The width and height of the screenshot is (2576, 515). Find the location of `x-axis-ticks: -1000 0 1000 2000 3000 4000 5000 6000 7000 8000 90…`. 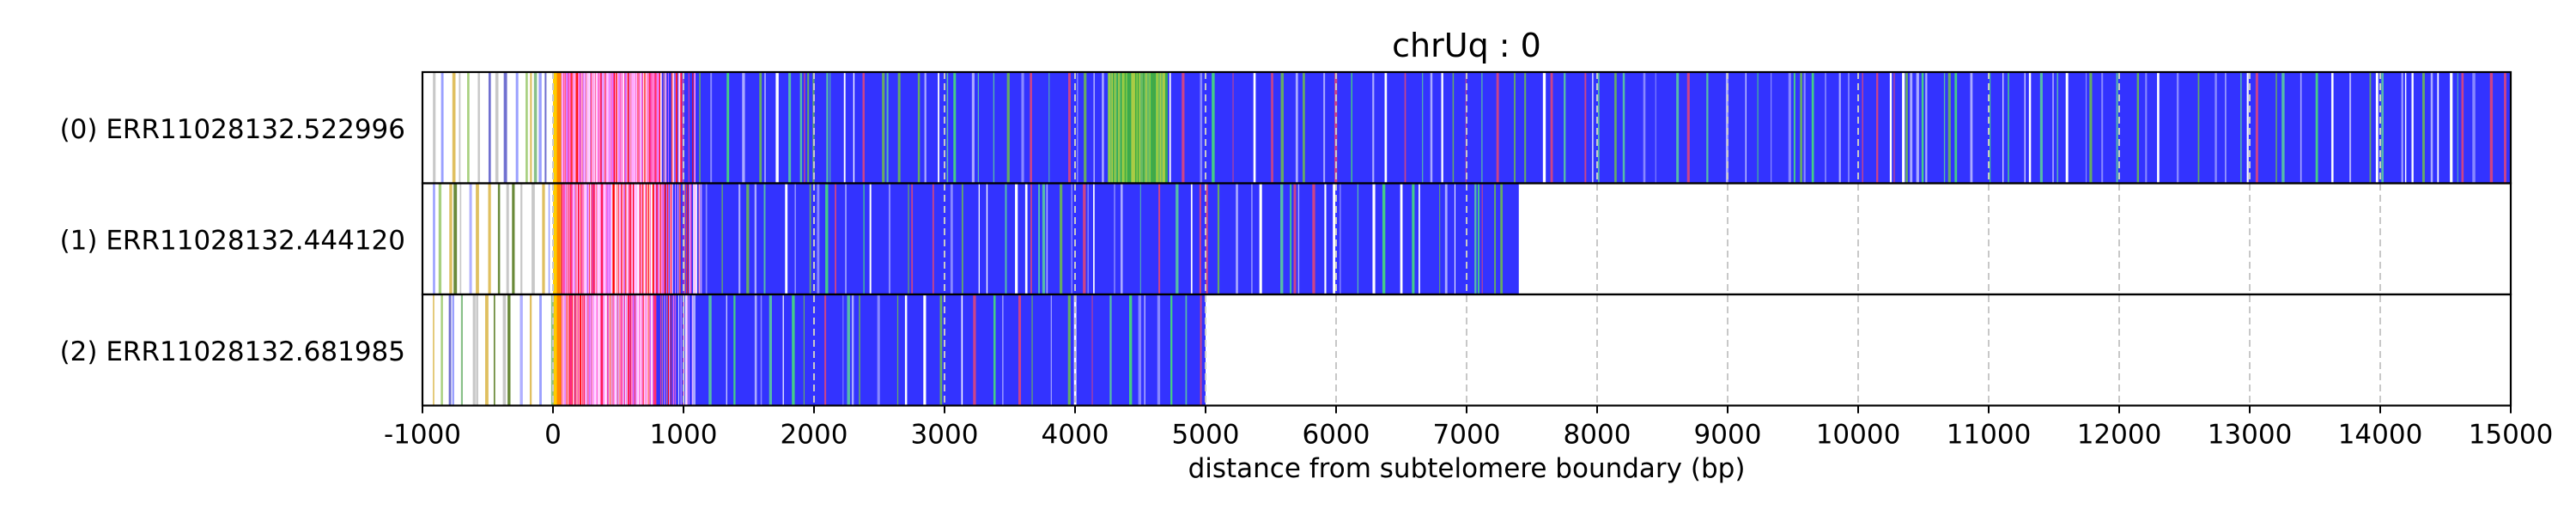

x-axis-ticks: -1000 0 1000 2000 3000 4000 5000 6000 7000 8000 90… is located at coordinates (1469, 428).